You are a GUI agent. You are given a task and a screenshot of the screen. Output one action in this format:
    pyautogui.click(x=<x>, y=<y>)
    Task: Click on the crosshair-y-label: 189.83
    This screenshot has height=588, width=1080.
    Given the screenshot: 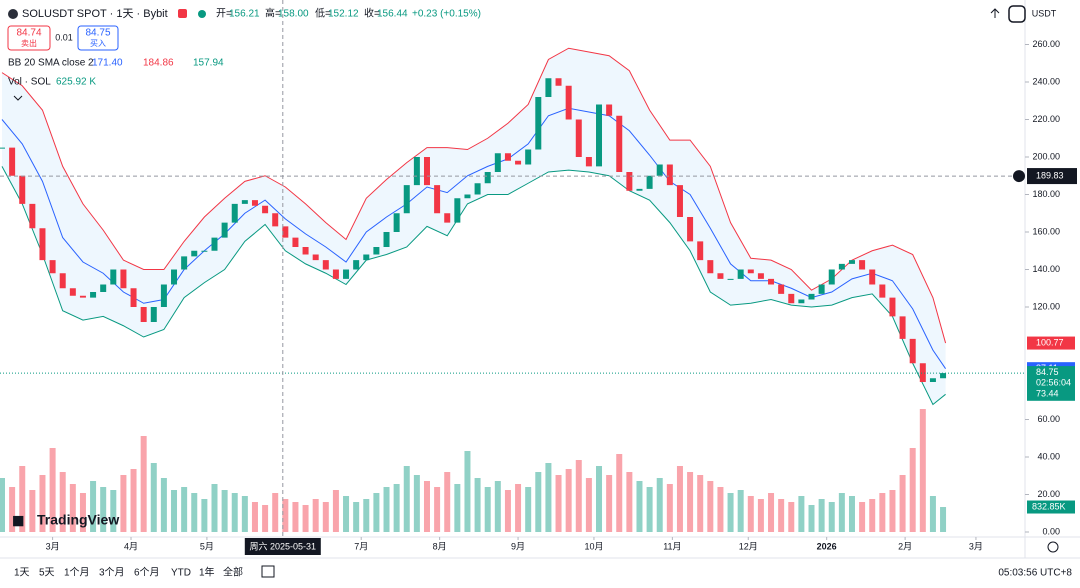 What is the action you would take?
    pyautogui.click(x=1050, y=175)
    